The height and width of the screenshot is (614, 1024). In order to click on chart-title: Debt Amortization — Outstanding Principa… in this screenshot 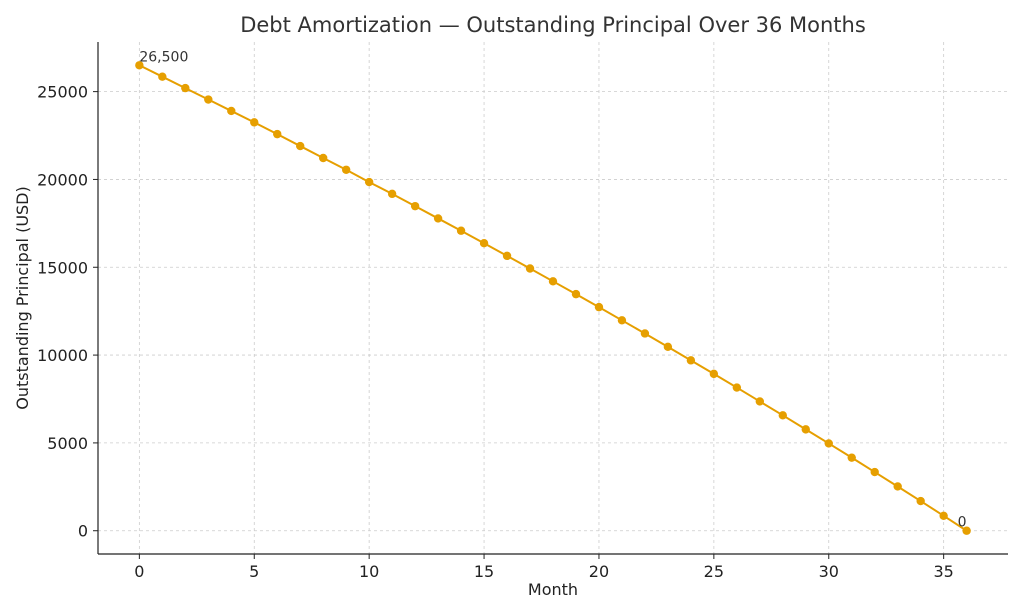, I will do `click(553, 25)`.